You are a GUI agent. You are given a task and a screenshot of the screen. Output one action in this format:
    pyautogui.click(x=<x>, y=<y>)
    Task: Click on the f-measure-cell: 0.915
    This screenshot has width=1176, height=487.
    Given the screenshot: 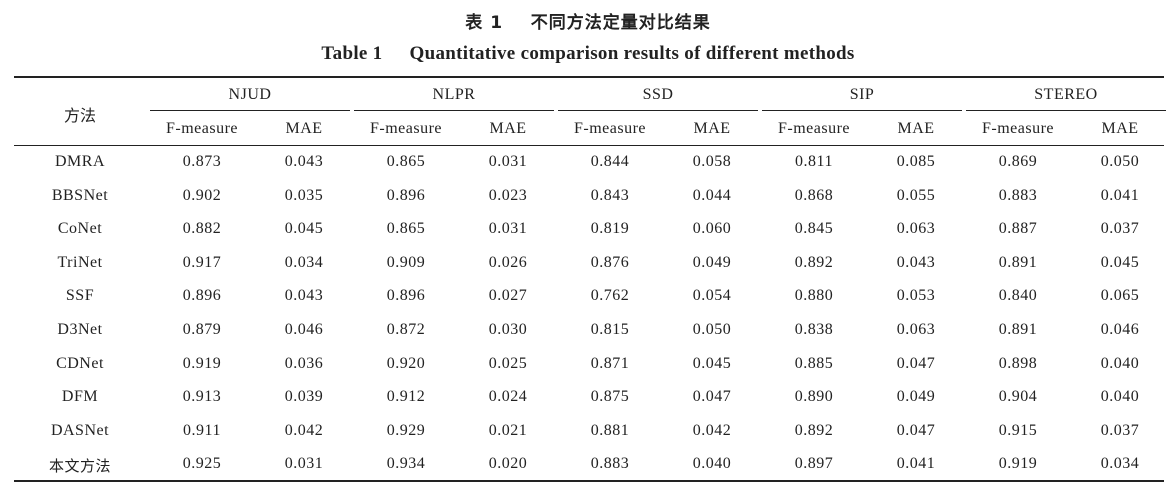 What is the action you would take?
    pyautogui.click(x=1018, y=430)
    